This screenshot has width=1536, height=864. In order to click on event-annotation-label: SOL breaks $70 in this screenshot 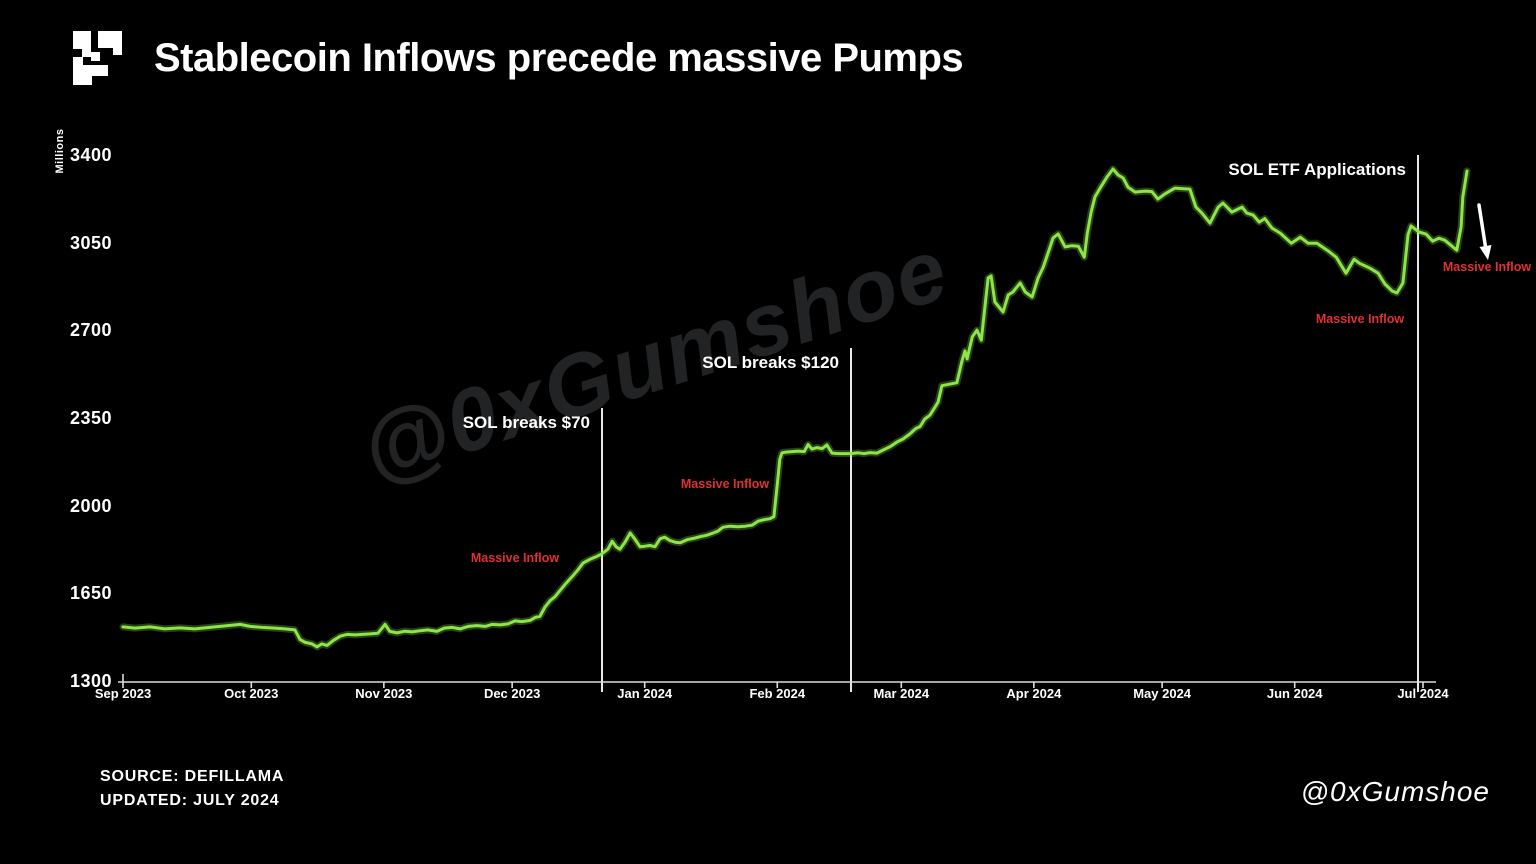, I will do `click(526, 422)`.